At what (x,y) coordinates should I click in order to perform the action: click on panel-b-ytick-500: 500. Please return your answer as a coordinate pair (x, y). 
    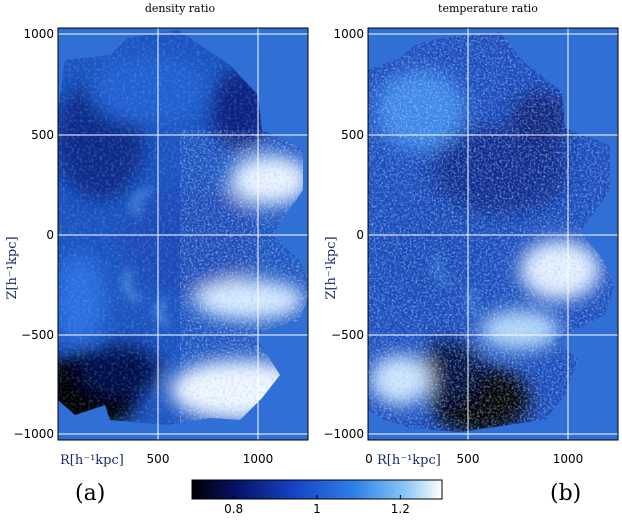
    Looking at the image, I should click on (352, 135).